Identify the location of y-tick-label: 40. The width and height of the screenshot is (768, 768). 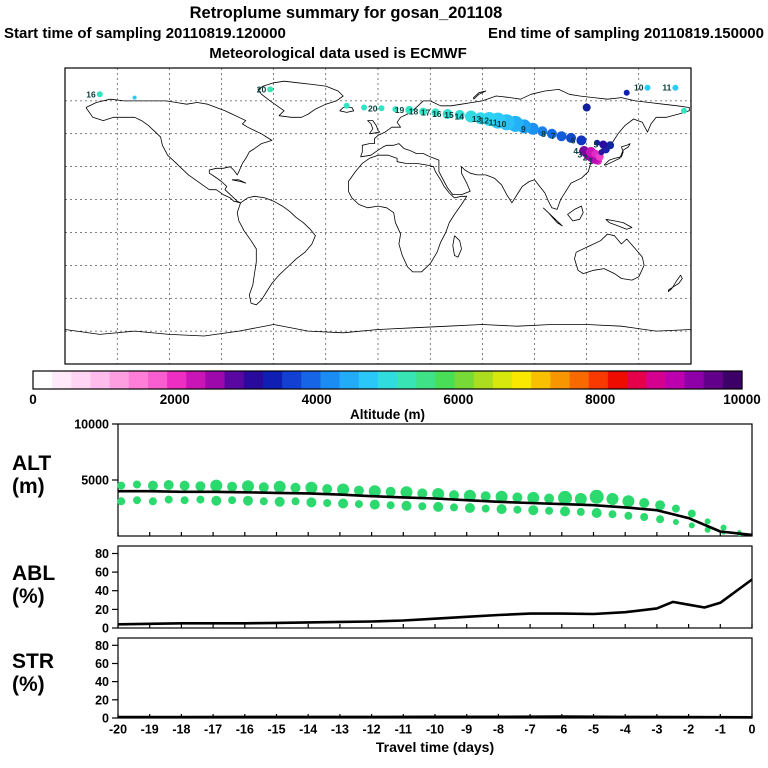
(102, 682).